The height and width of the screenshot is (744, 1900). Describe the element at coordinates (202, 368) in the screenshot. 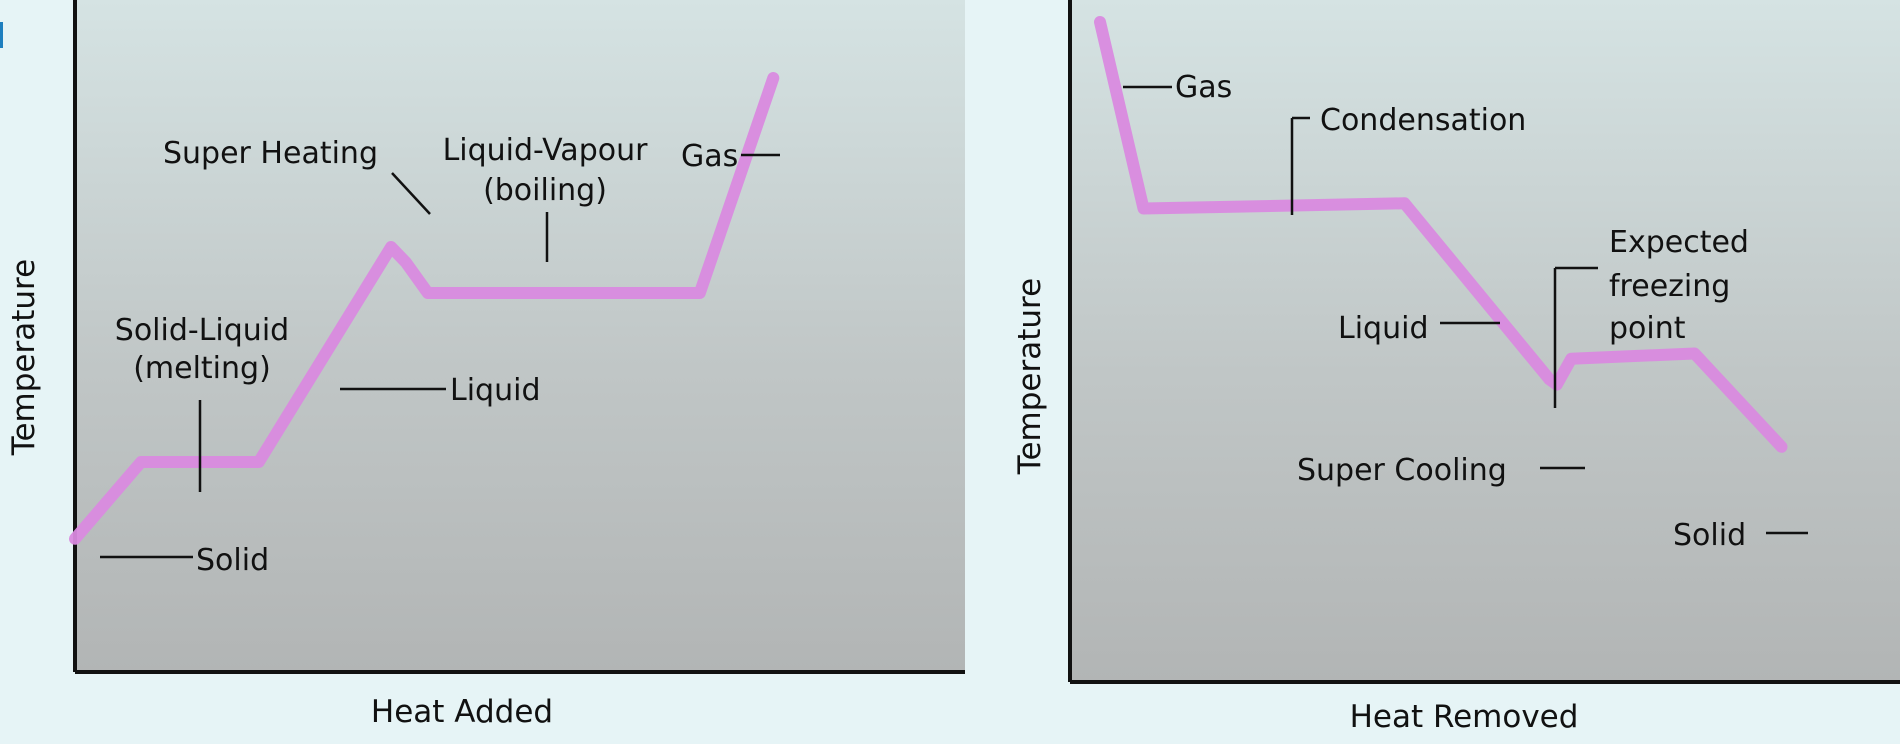

I see `annotation-solid-liquid-0: (melting)` at that location.